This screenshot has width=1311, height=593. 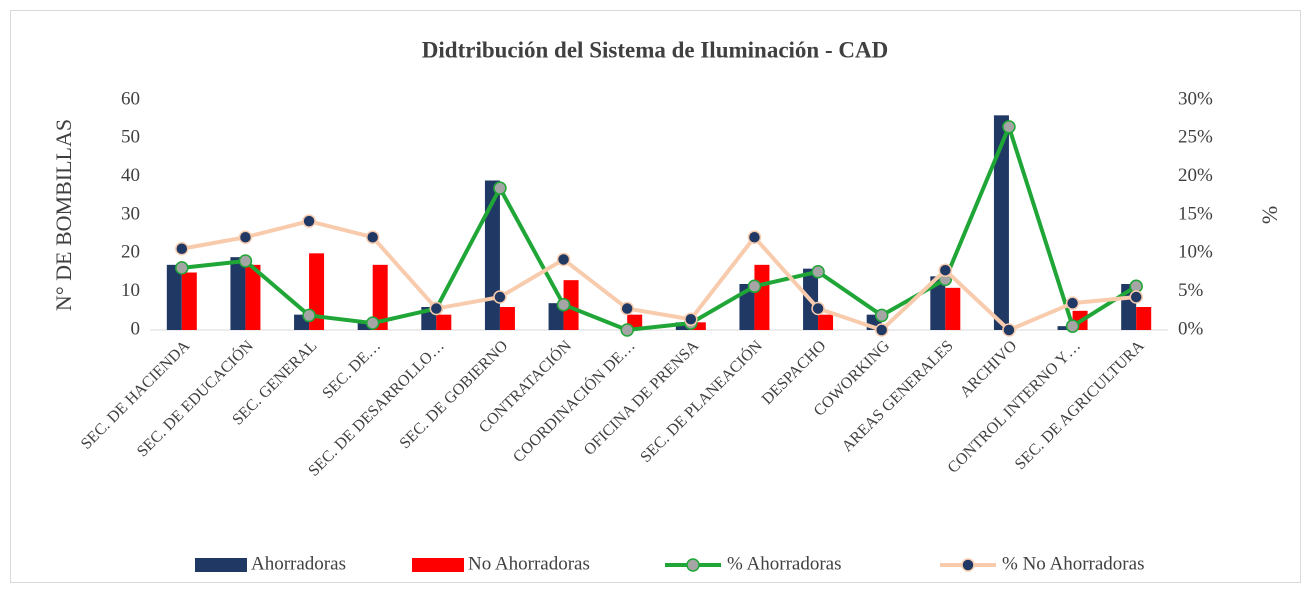 I want to click on y2-tick-label: 15%, so click(x=1195, y=213).